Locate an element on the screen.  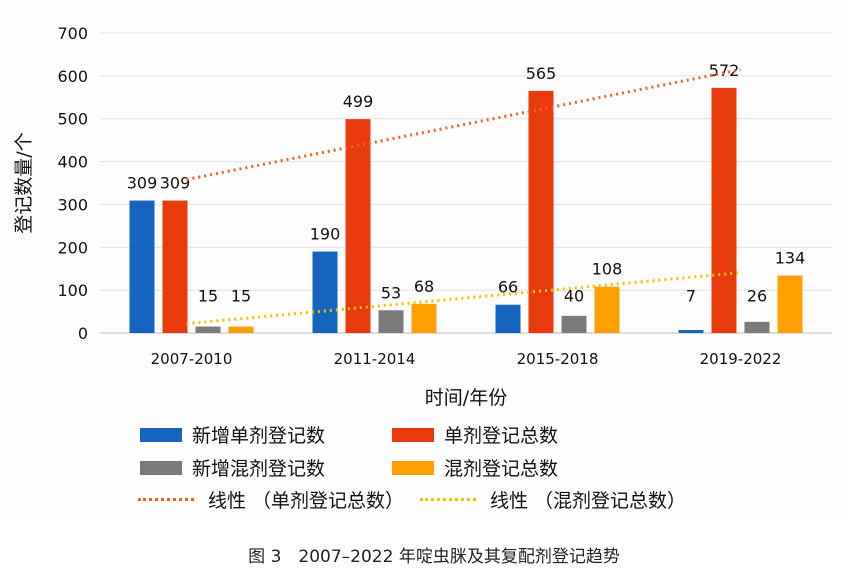
legend-trend-0: 线性 （单剂登记总数） is located at coordinates (271, 499).